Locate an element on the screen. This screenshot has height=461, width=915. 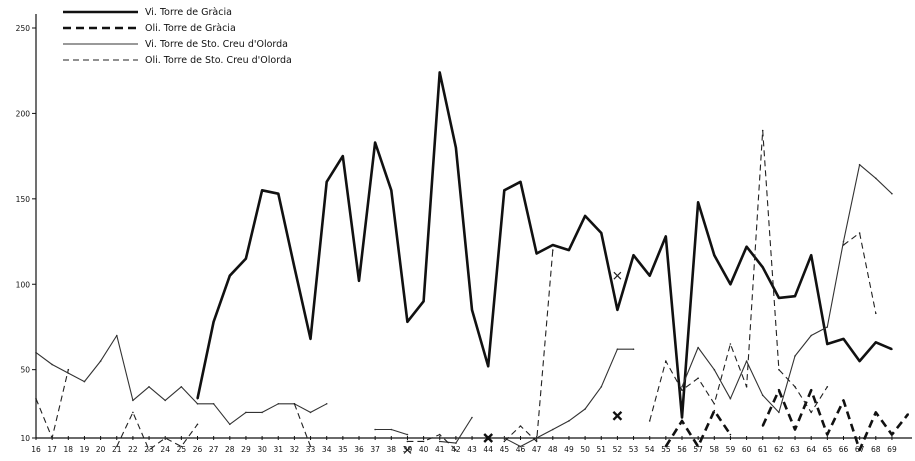
x-tick-label: 29 is located at coordinates (246, 449).